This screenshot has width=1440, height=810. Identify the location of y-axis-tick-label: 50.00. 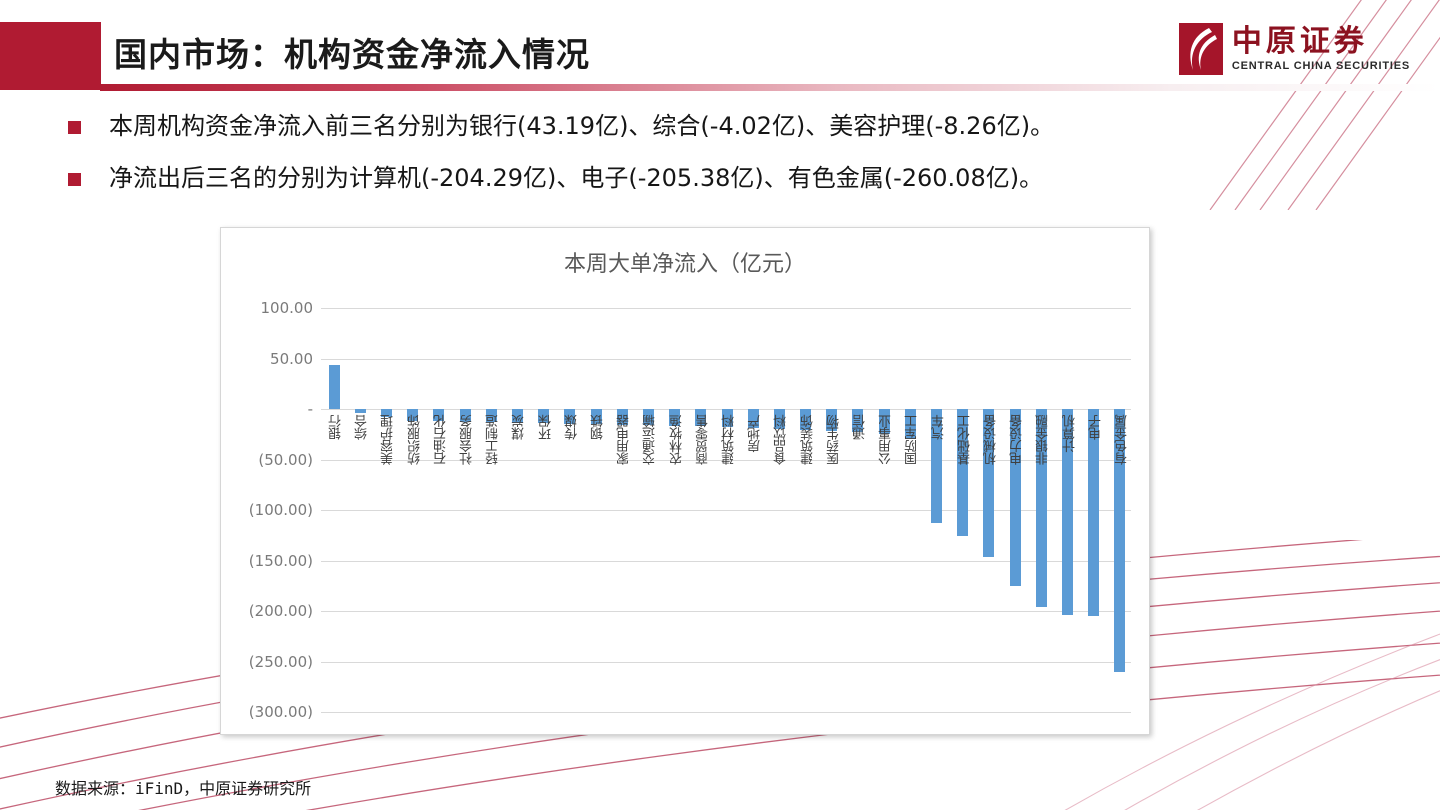
(291, 358).